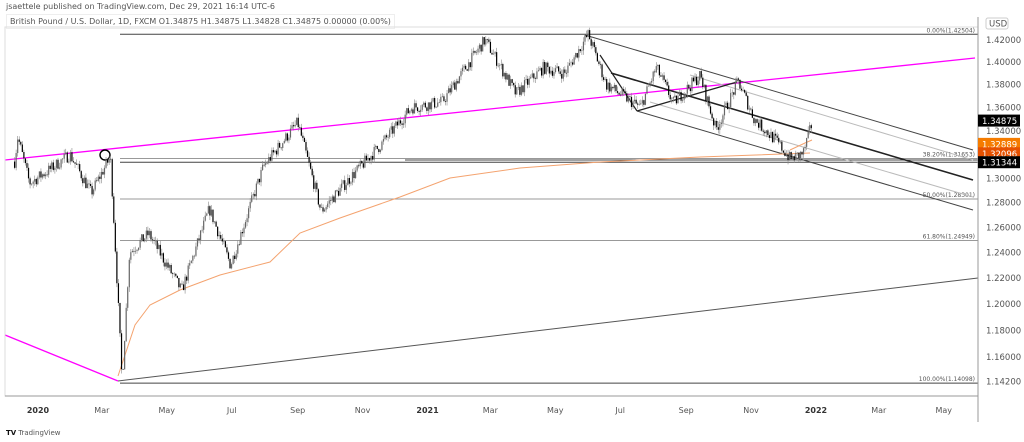 This screenshot has width=1024, height=442. I want to click on brand-text: TradingView, so click(39, 433).